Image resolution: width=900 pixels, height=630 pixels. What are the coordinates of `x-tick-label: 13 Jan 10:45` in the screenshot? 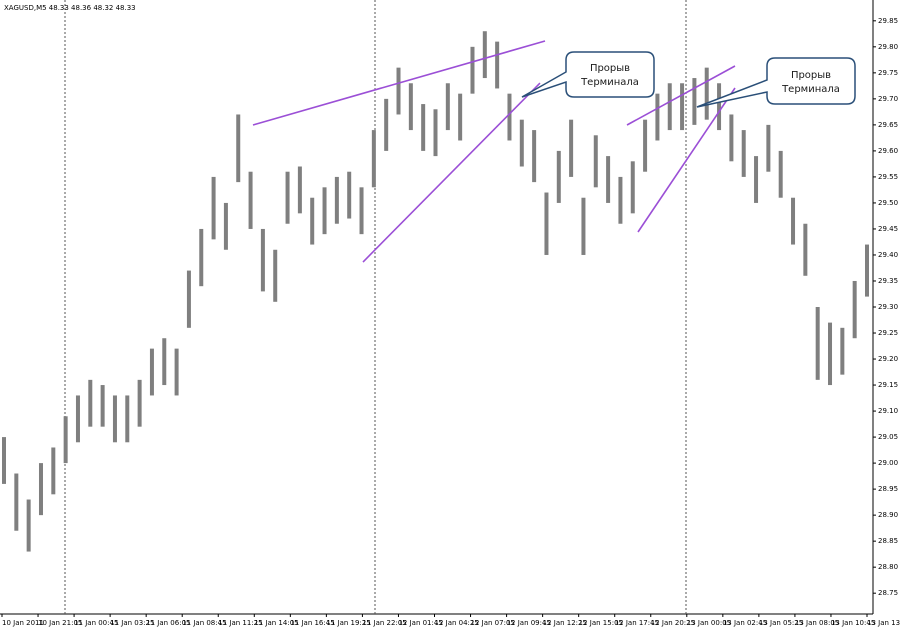 It's located at (853, 623).